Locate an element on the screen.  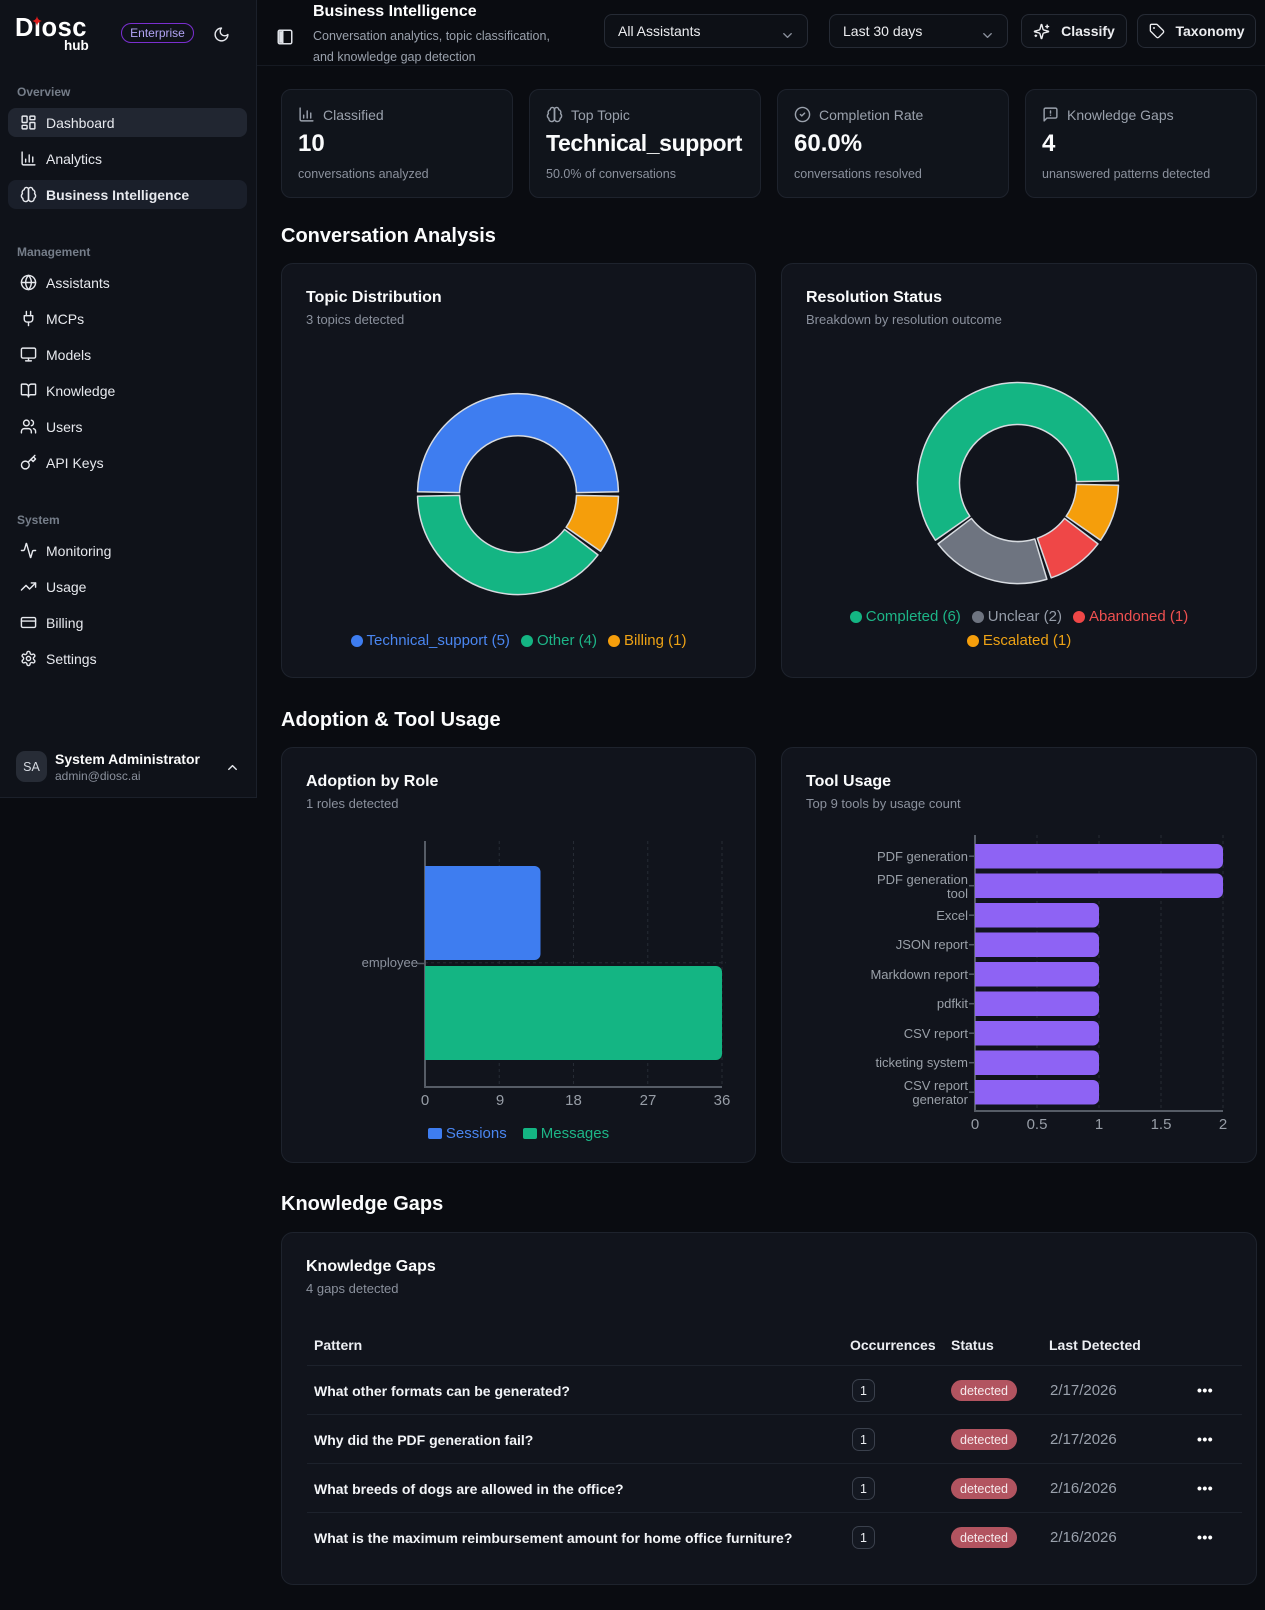
svg-text: 1 is located at coordinates (1099, 1124).